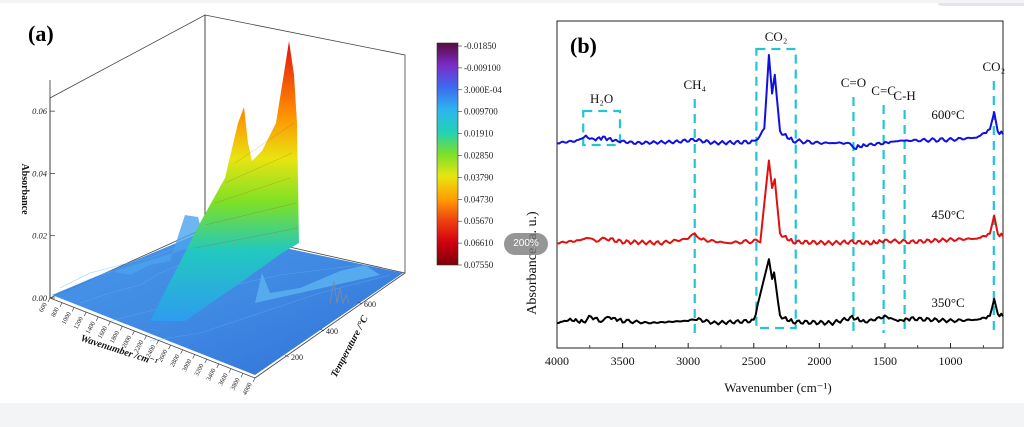 The width and height of the screenshot is (1024, 427). What do you see at coordinates (694, 84) in the screenshot?
I see `annotation-label: CH₄` at bounding box center [694, 84].